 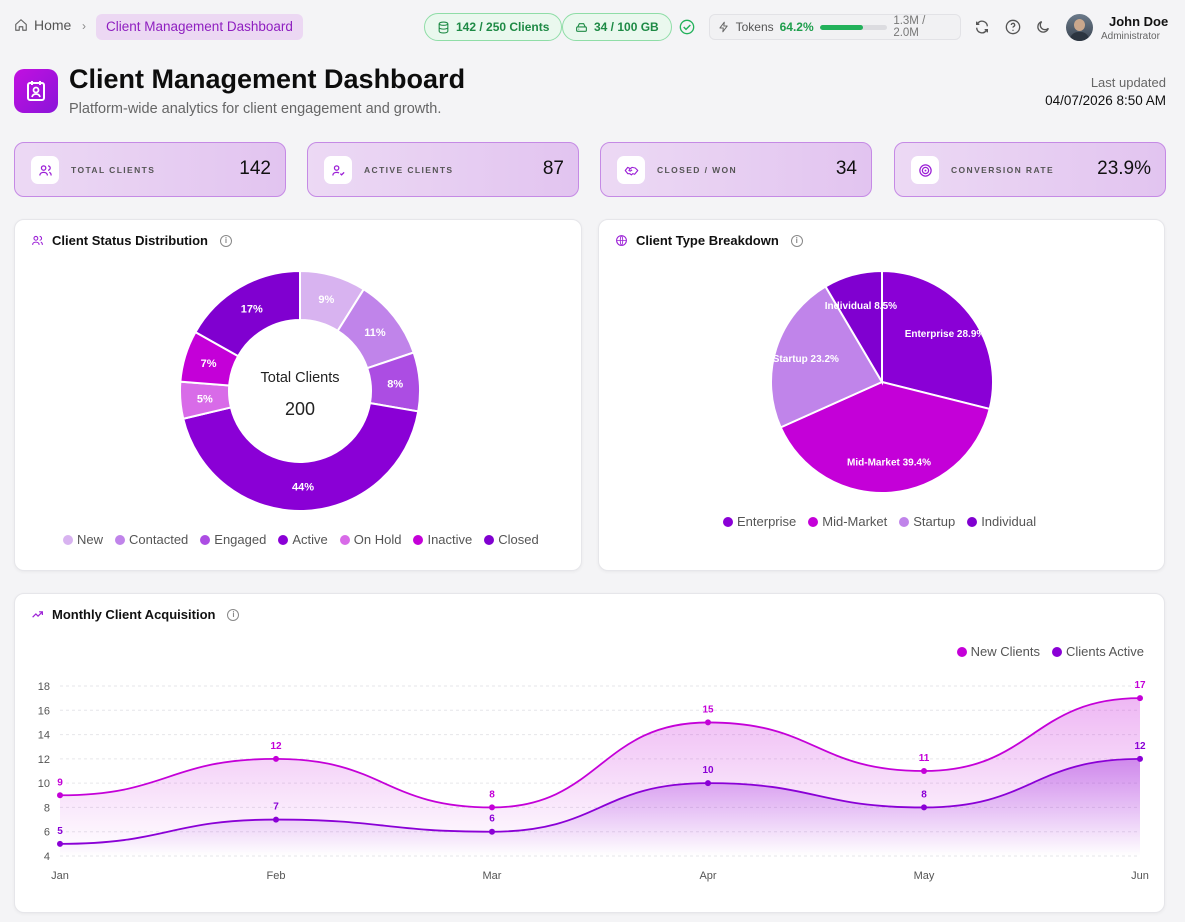 What do you see at coordinates (759, 521) in the screenshot?
I see `legend-item-enterprise: Enterprise` at bounding box center [759, 521].